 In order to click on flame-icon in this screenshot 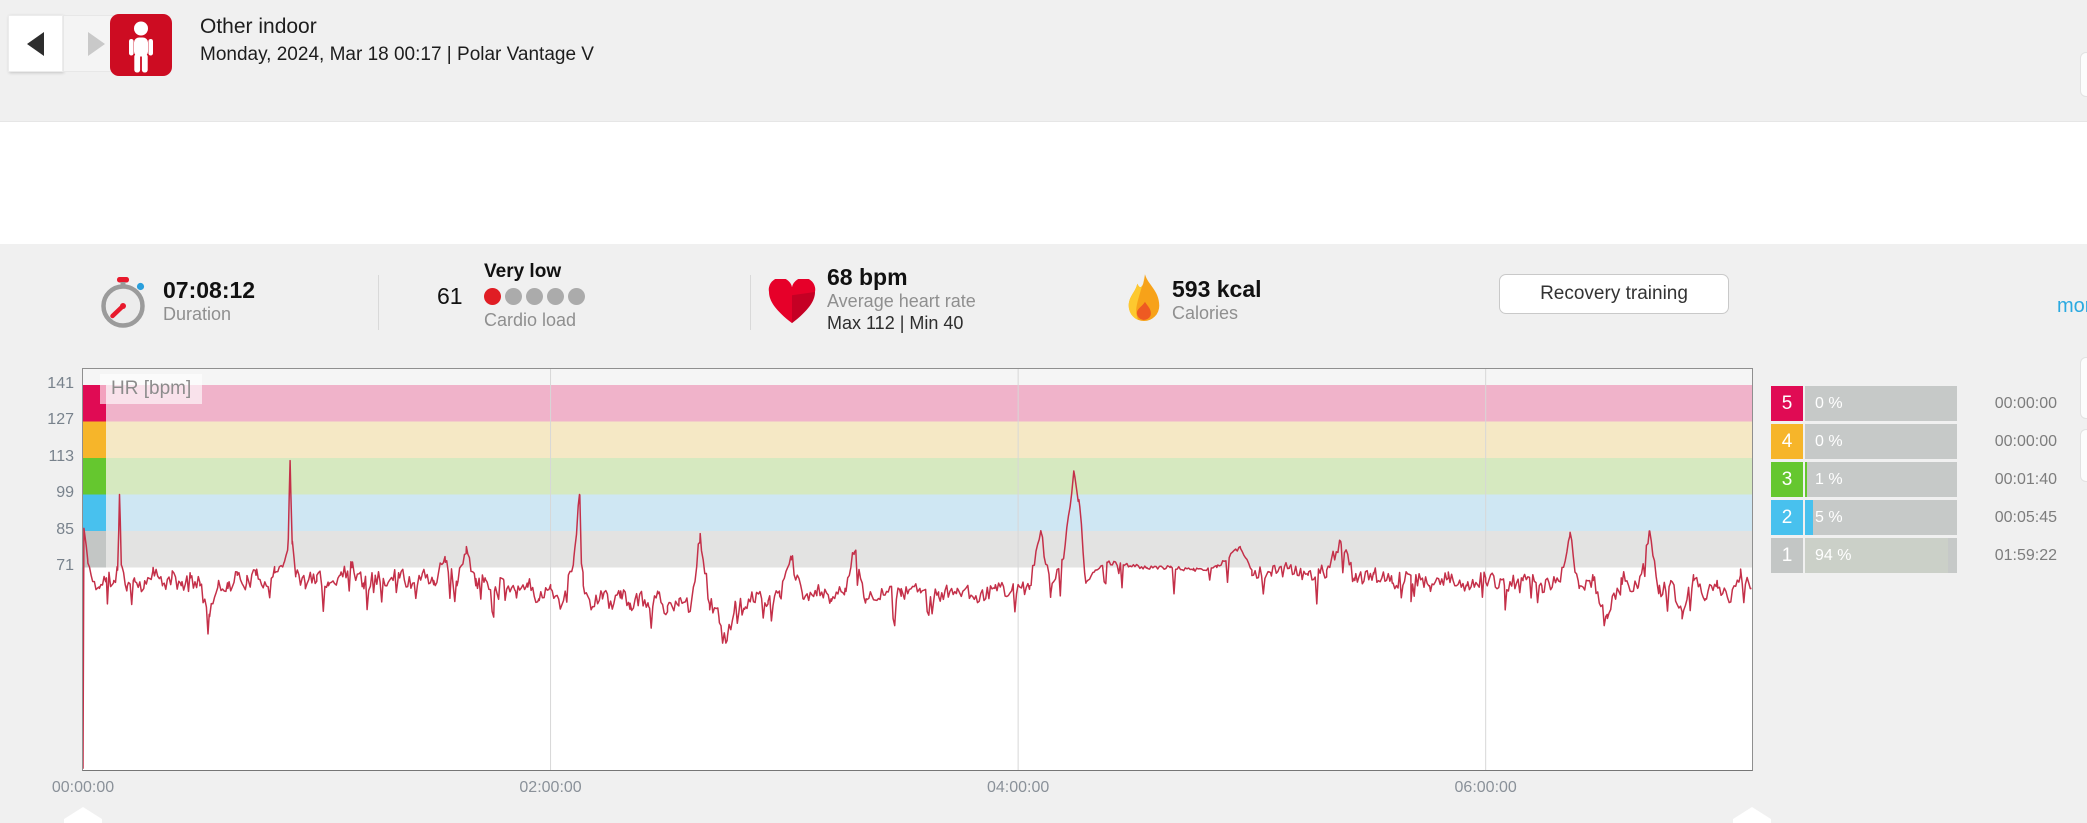, I will do `click(1144, 302)`.